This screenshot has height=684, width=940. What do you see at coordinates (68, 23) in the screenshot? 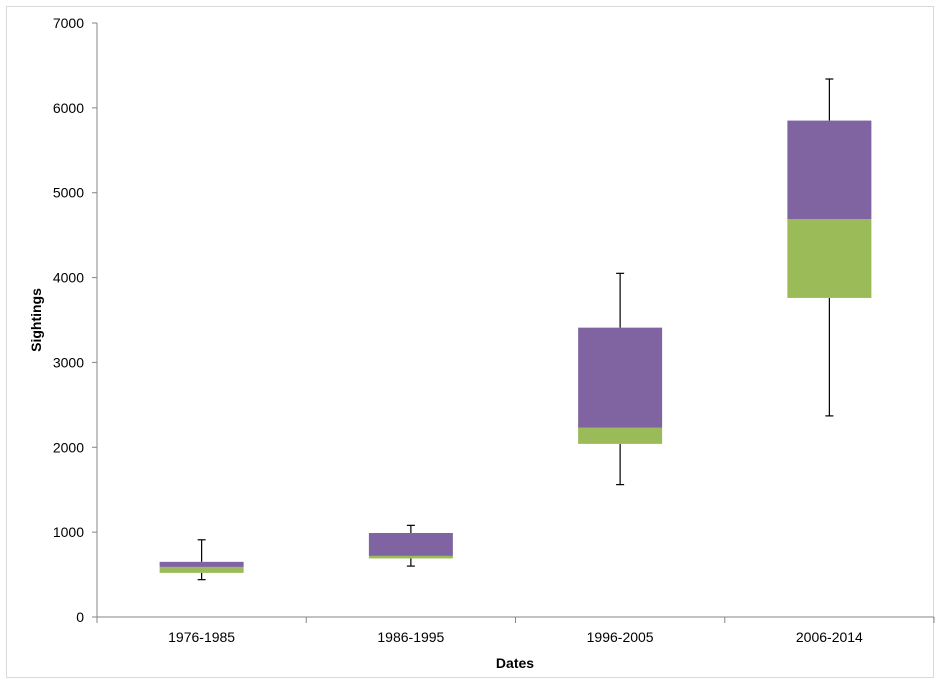
I see `y-tick-label: 7000` at bounding box center [68, 23].